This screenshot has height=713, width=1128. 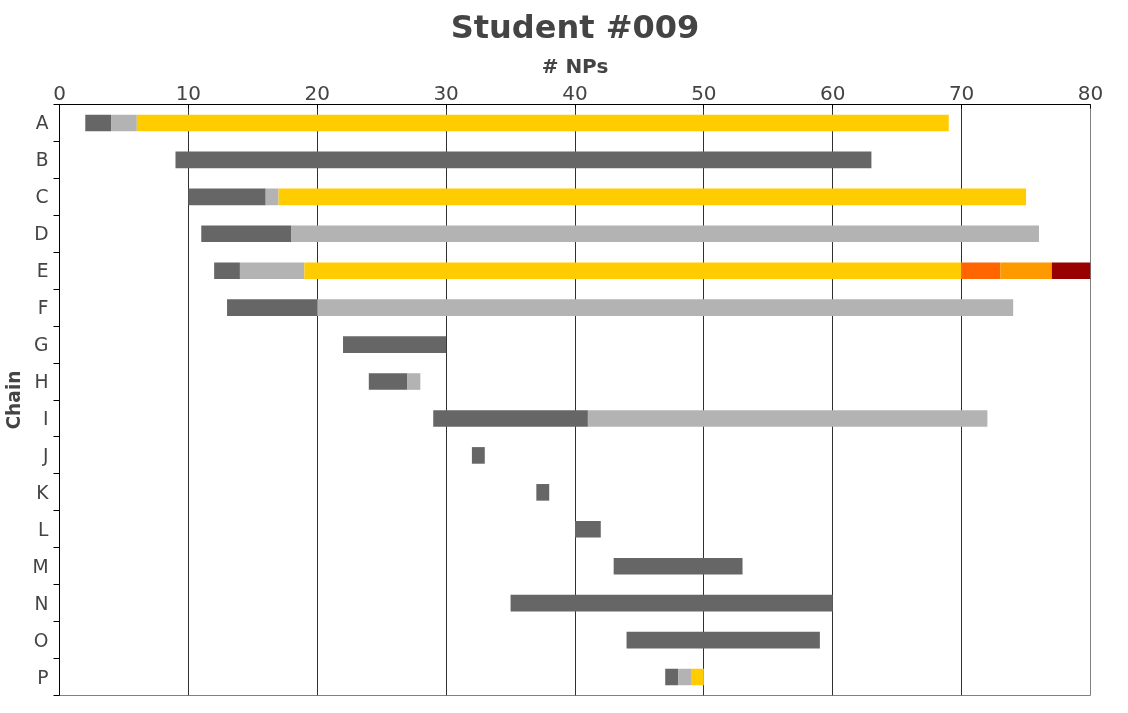 What do you see at coordinates (42, 197) in the screenshot?
I see `y-tick-label: C` at bounding box center [42, 197].